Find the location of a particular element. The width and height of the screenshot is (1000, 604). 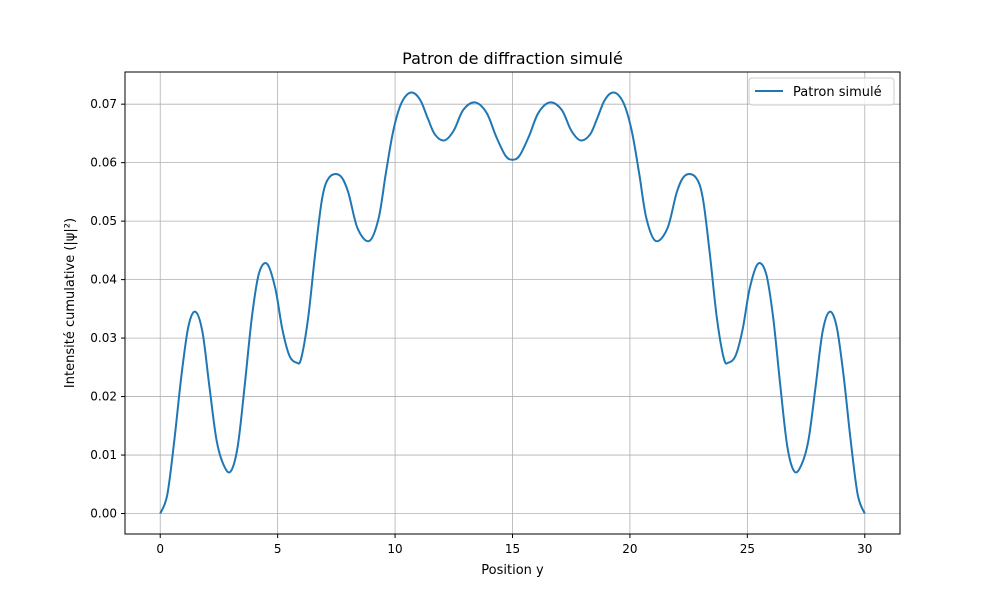

y-axis-label: Intensité cumulative (|ψ|²) is located at coordinates (70, 303).